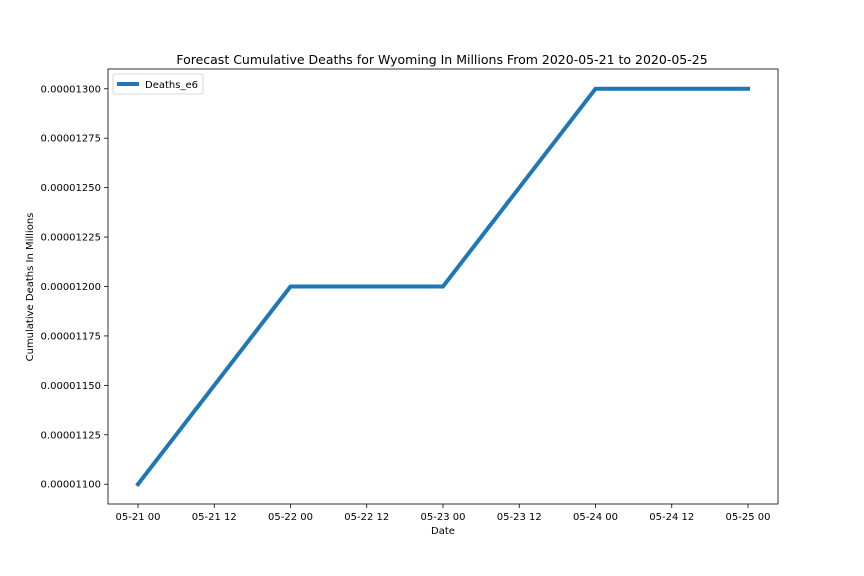 Image resolution: width=864 pixels, height=576 pixels. I want to click on legend-box, so click(158, 84).